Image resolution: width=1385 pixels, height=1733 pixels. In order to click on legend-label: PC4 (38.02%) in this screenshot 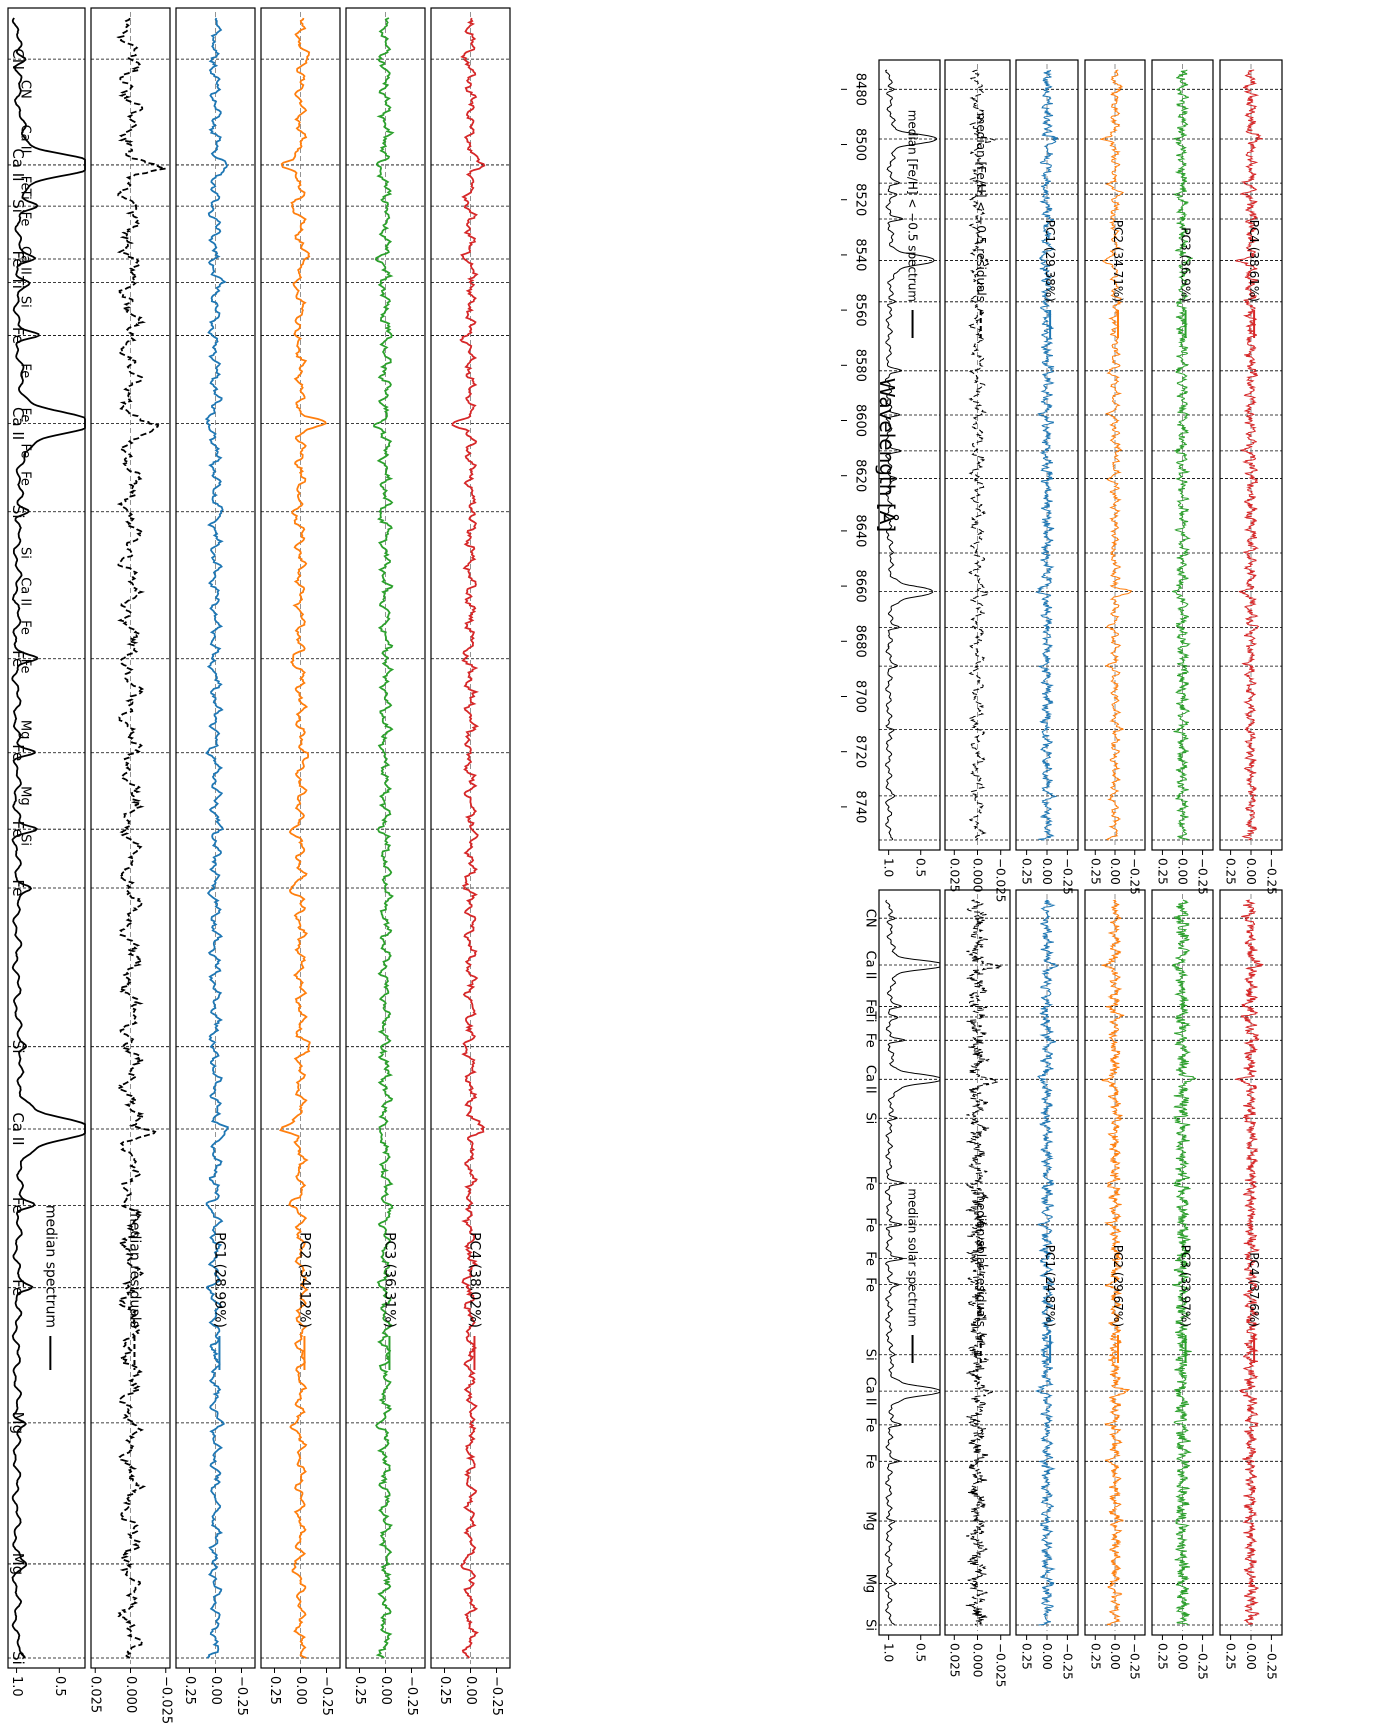, I will do `click(474, 1280)`.